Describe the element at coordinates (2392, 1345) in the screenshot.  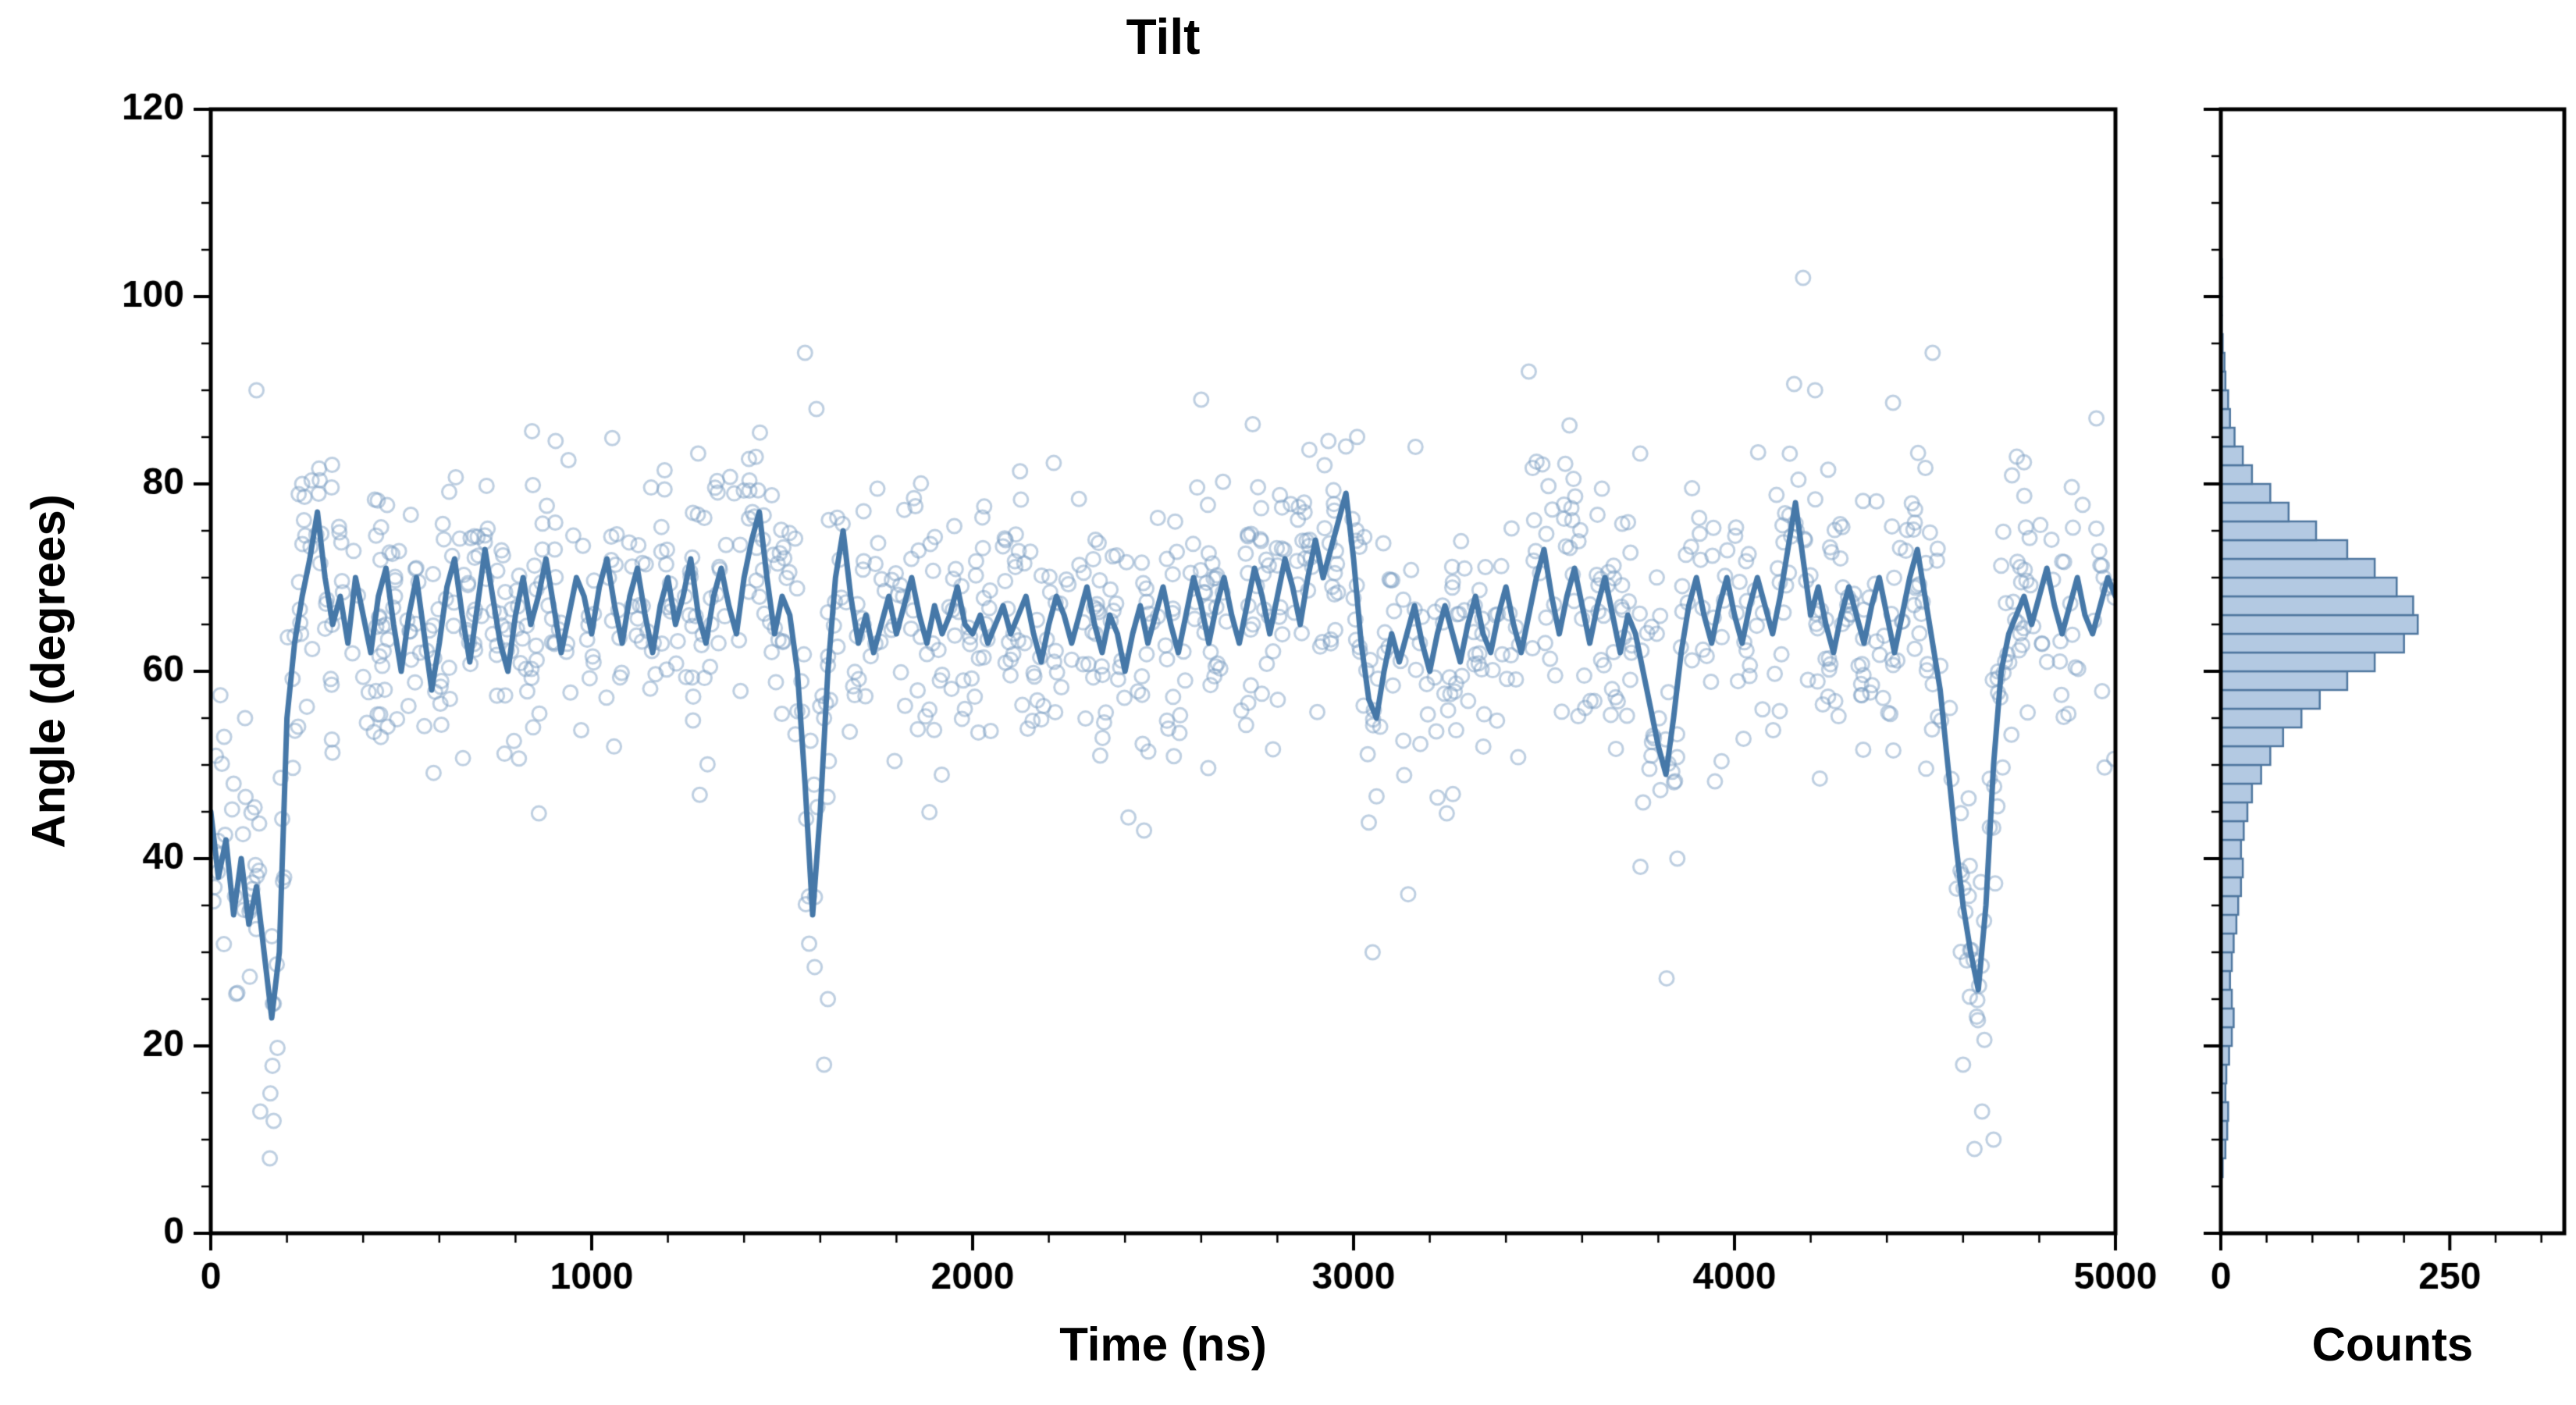
I see `hist-x-axis-label: Counts` at that location.